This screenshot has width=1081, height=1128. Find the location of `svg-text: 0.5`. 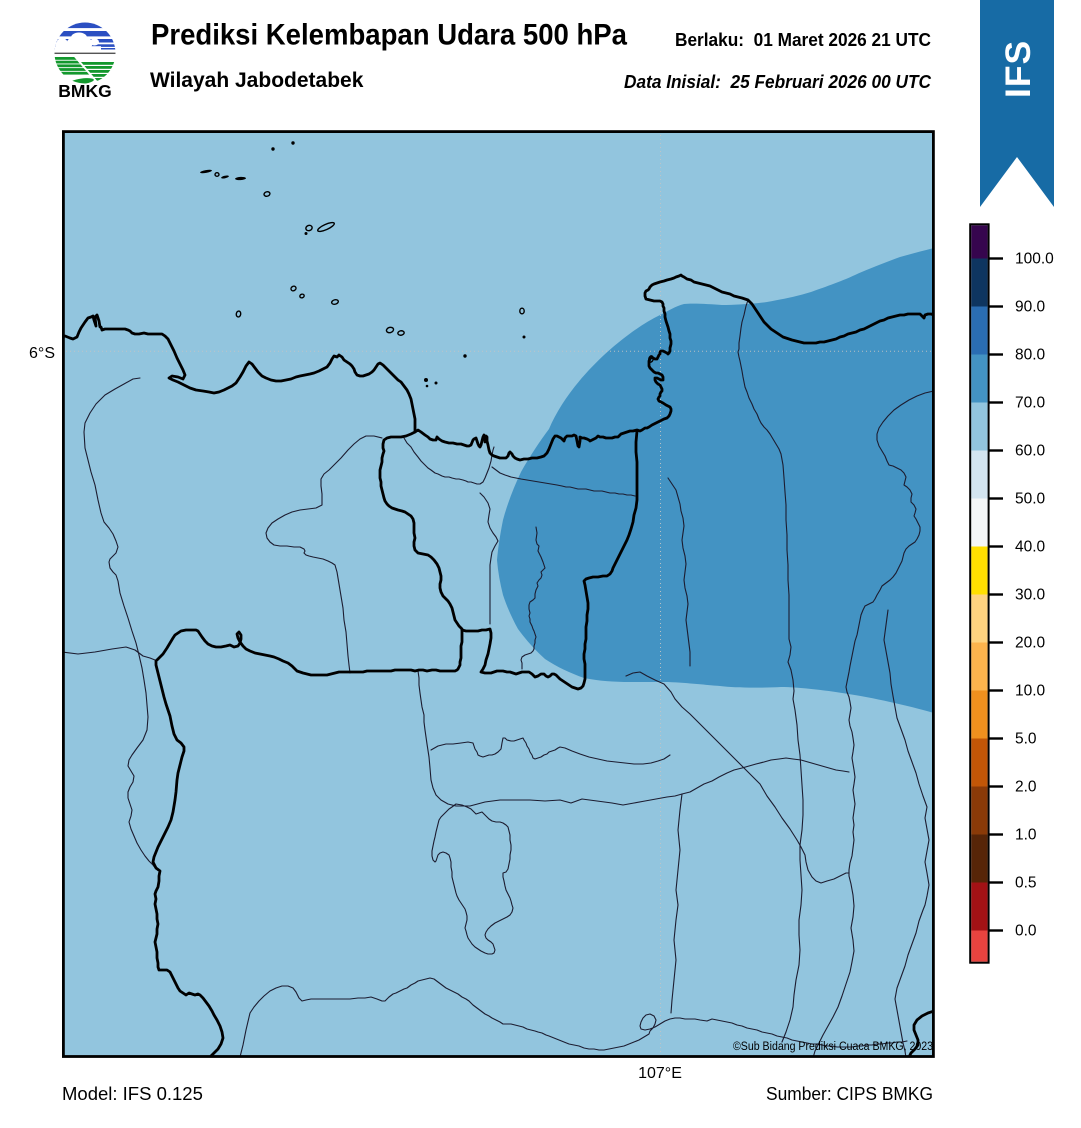

svg-text: 0.5 is located at coordinates (1026, 883).